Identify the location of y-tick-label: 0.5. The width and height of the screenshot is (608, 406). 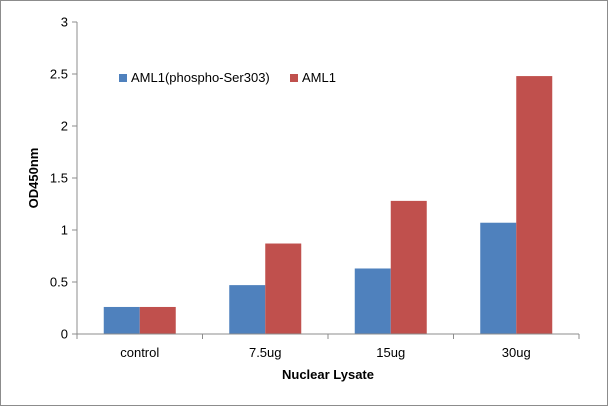
(59, 282).